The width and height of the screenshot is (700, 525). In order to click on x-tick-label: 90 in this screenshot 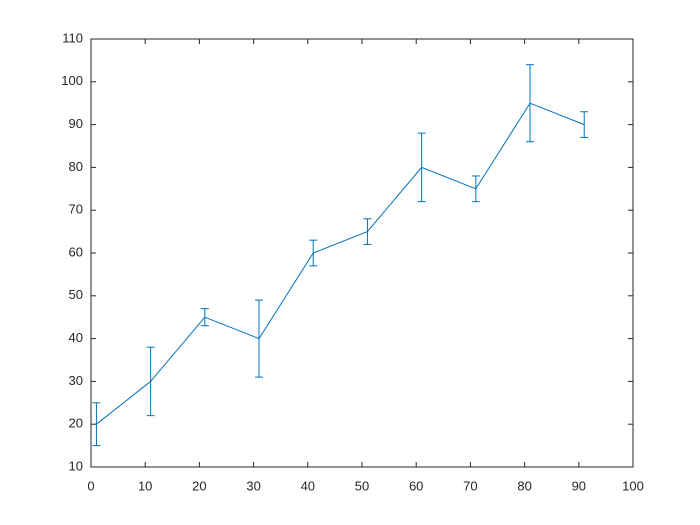, I will do `click(579, 485)`.